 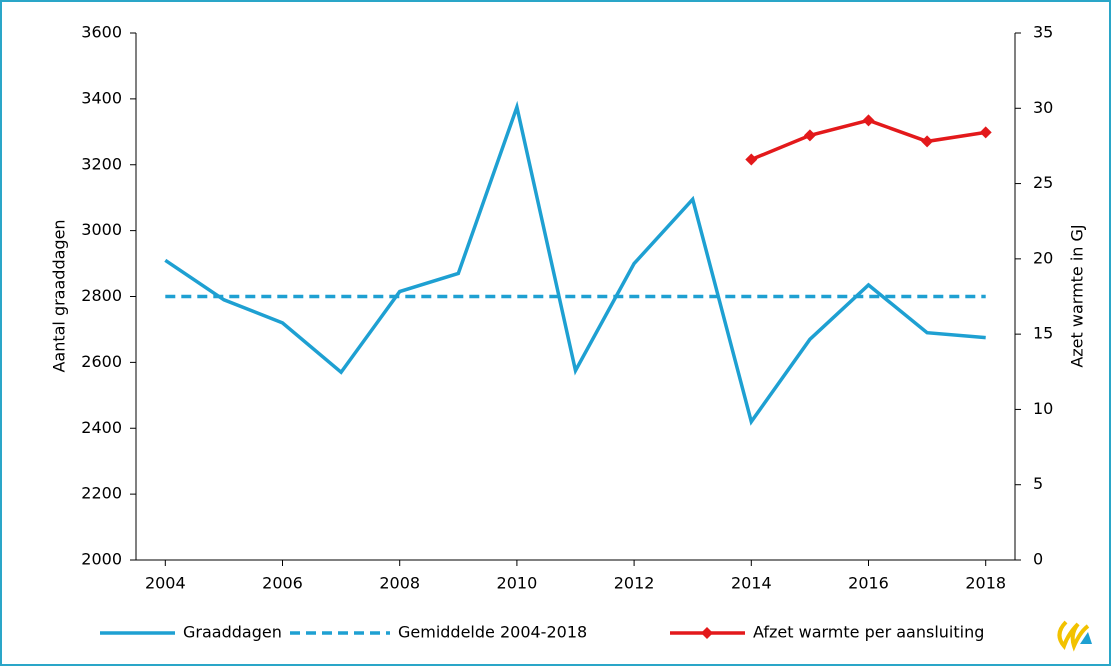 I want to click on y2-tick-label: 30, so click(x=1043, y=107).